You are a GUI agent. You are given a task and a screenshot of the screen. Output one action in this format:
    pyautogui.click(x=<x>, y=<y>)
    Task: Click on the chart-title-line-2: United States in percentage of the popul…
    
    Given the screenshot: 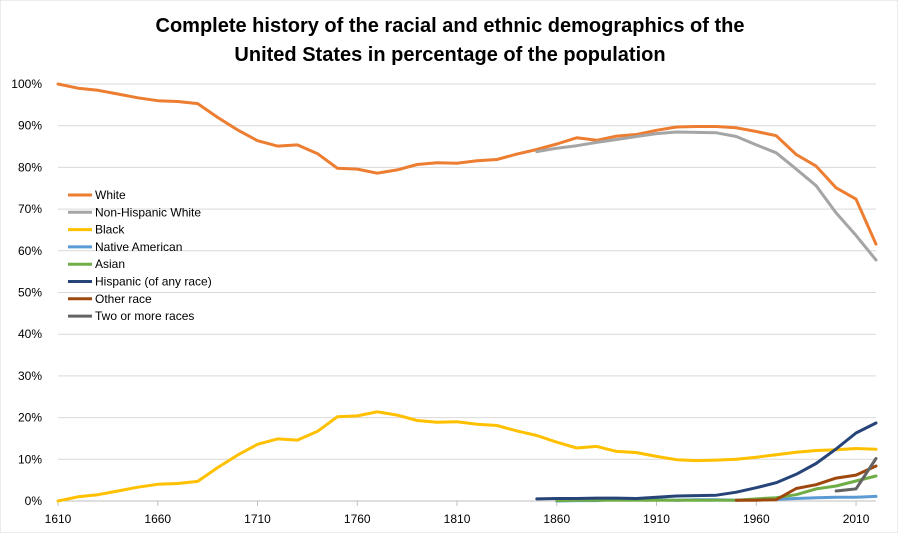 What is the action you would take?
    pyautogui.click(x=449, y=55)
    